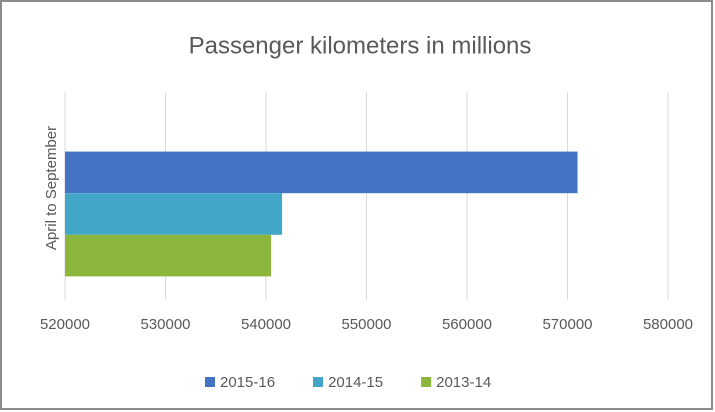 The height and width of the screenshot is (412, 715). What do you see at coordinates (360, 45) in the screenshot?
I see `chart-title: Passenger kilometers in millions` at bounding box center [360, 45].